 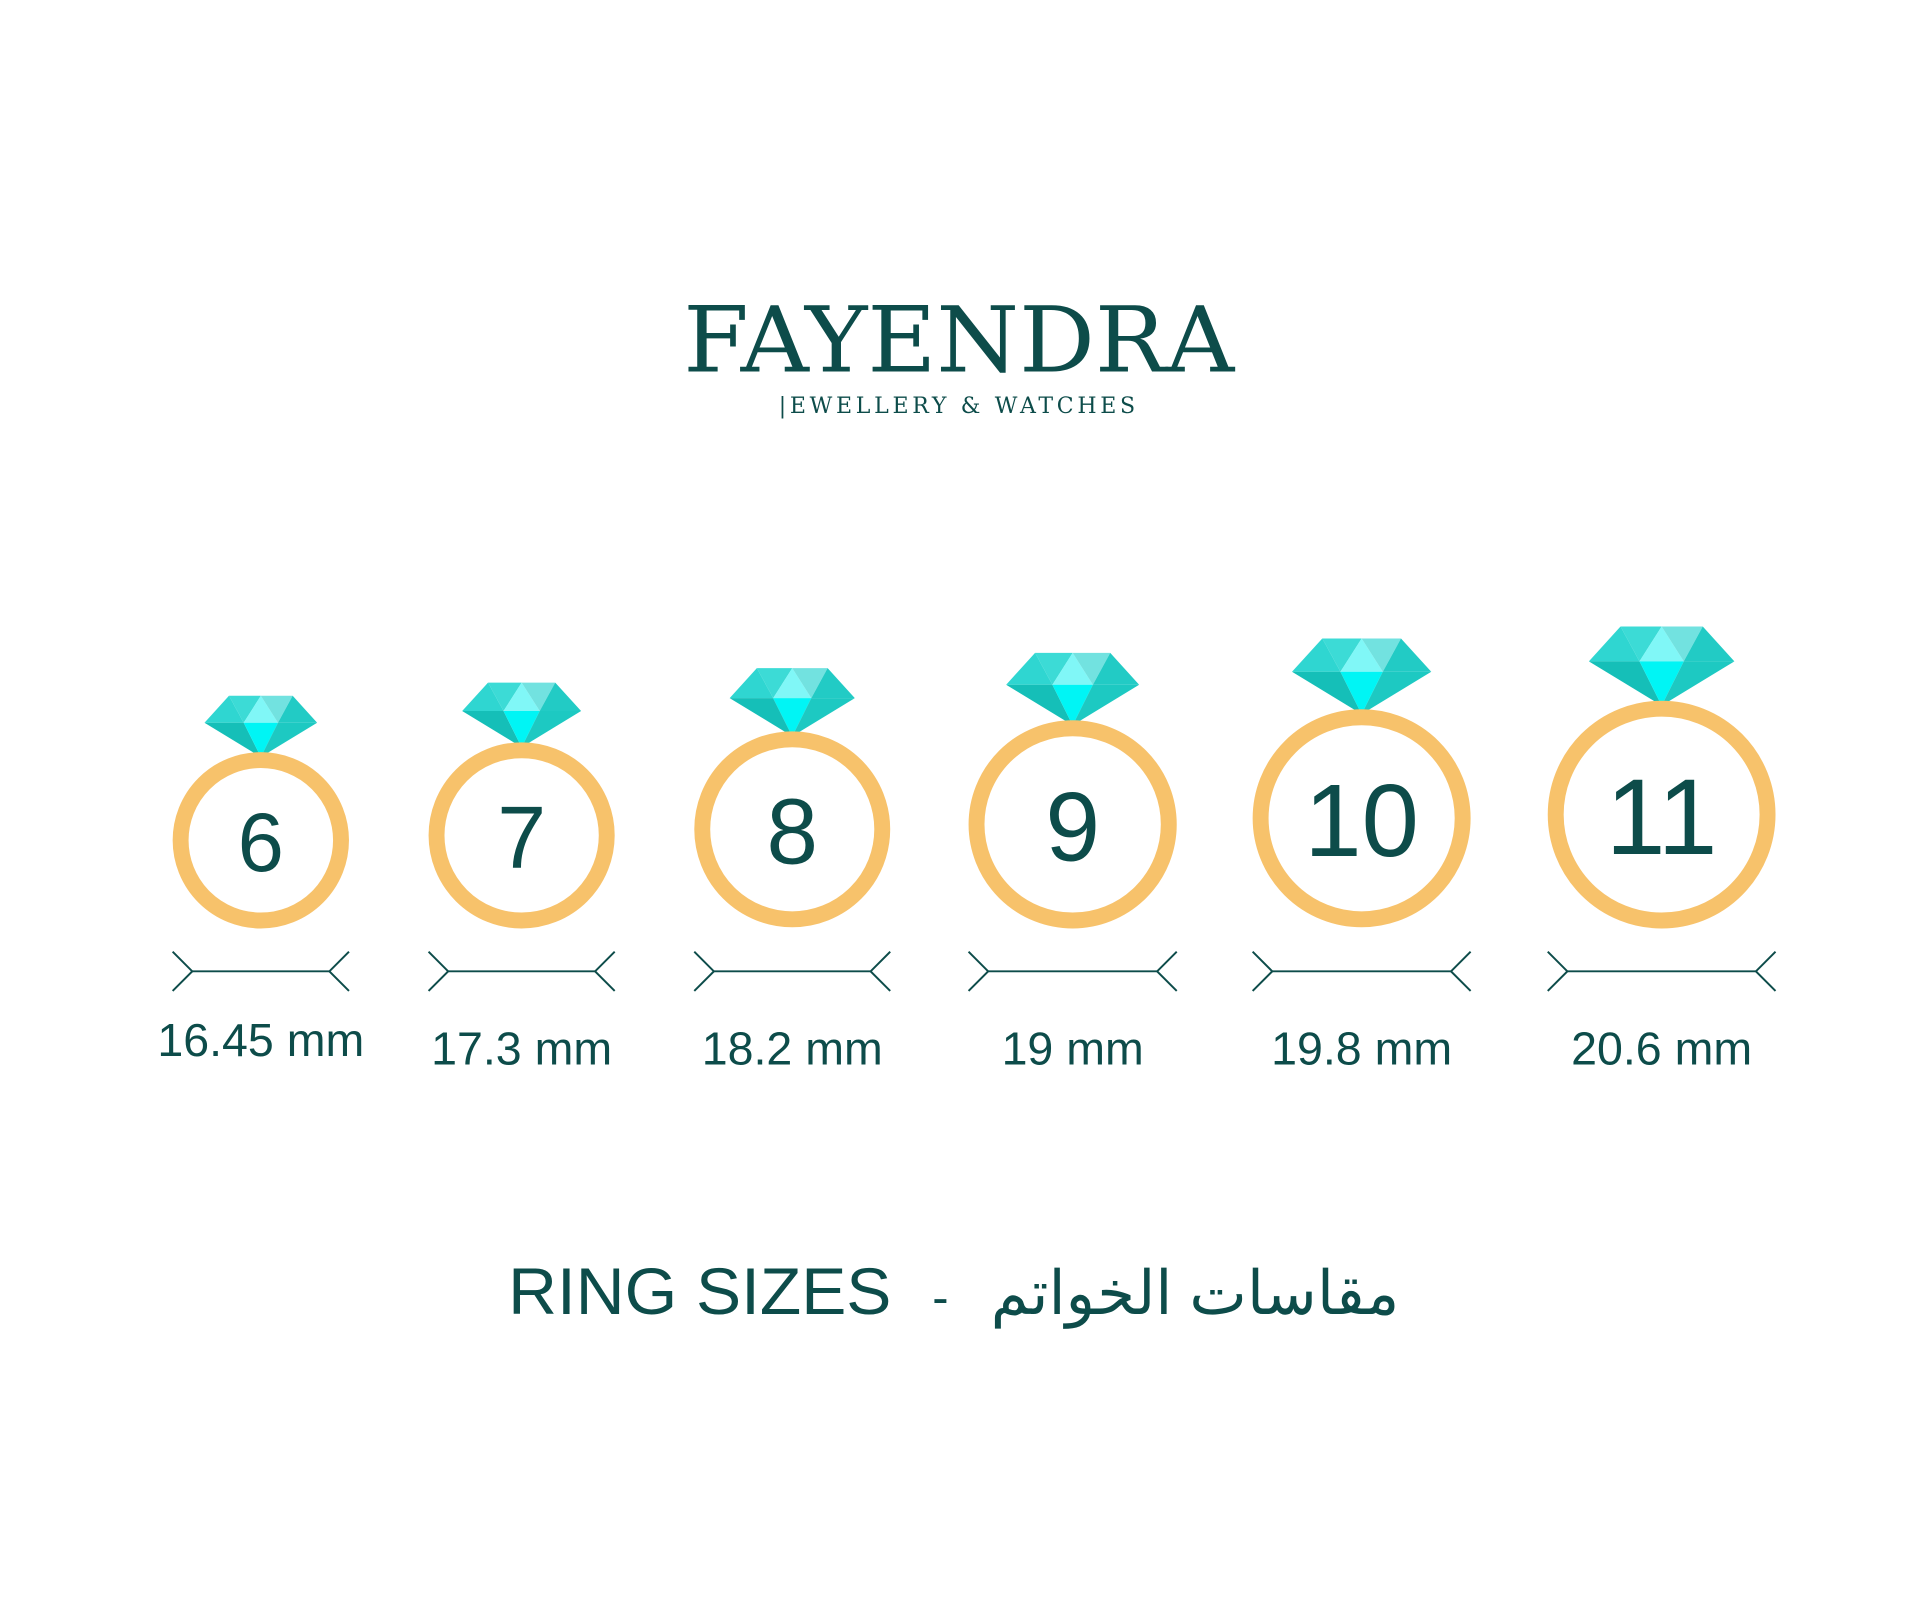 I want to click on ring-size-number: 8, so click(x=792, y=831).